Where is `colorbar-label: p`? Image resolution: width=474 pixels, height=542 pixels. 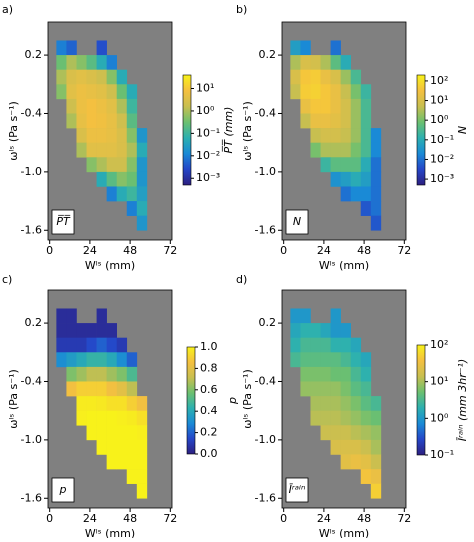 colorbar-label: p is located at coordinates (232, 401).